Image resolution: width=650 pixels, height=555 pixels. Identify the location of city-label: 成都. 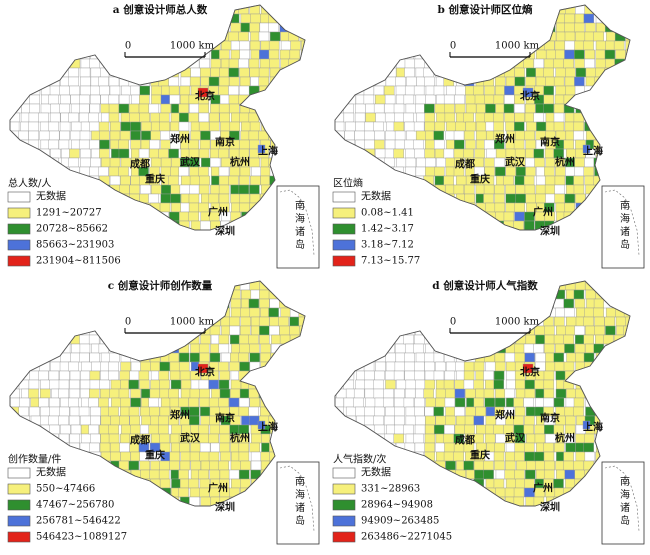
(140, 440).